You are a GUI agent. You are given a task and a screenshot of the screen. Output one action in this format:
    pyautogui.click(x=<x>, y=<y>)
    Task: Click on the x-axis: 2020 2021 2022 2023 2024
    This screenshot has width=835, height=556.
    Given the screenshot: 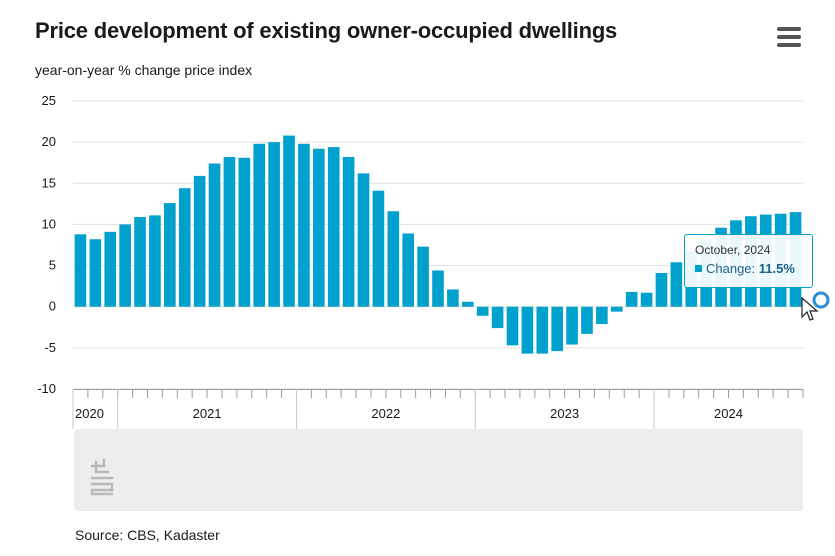 What is the action you would take?
    pyautogui.click(x=438, y=409)
    